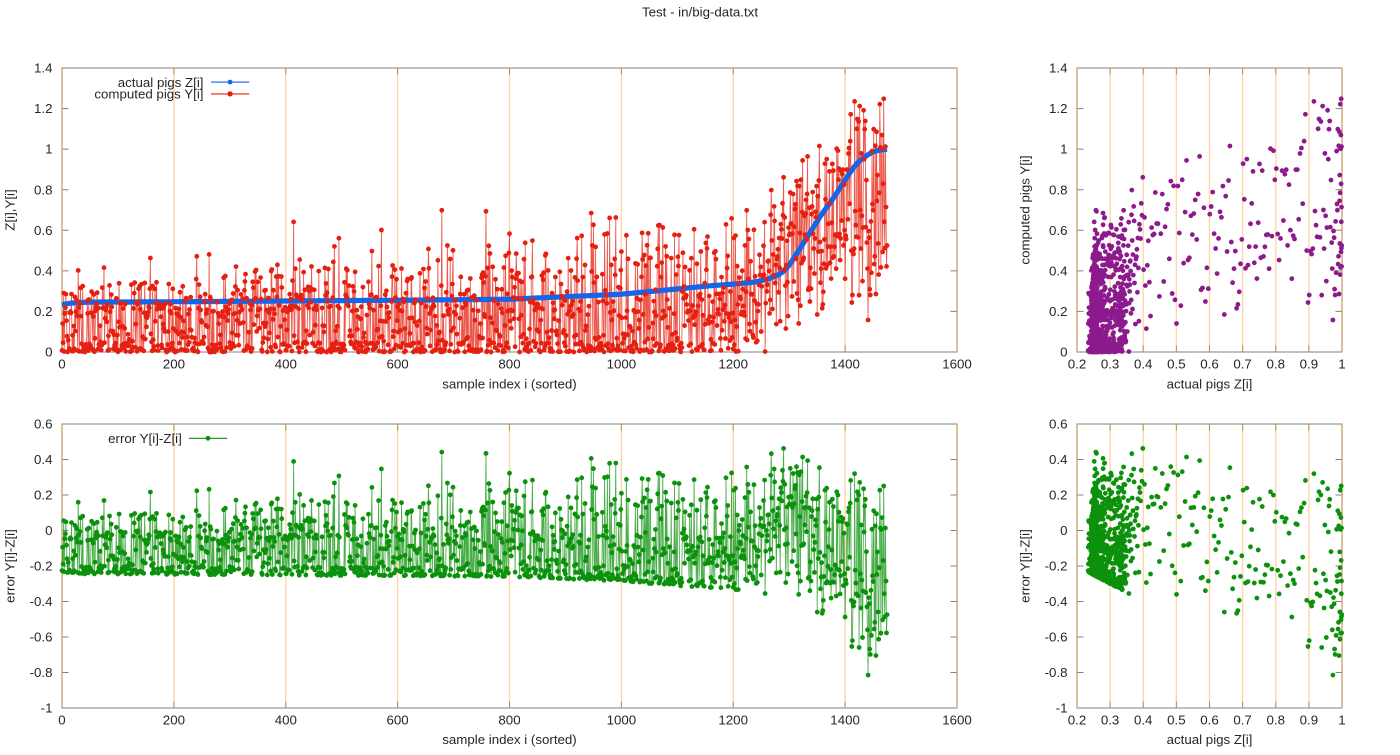 The height and width of the screenshot is (755, 1400). Describe the element at coordinates (700, 12) in the screenshot. I see `svg-text: Test - in/big-data.txt` at that location.